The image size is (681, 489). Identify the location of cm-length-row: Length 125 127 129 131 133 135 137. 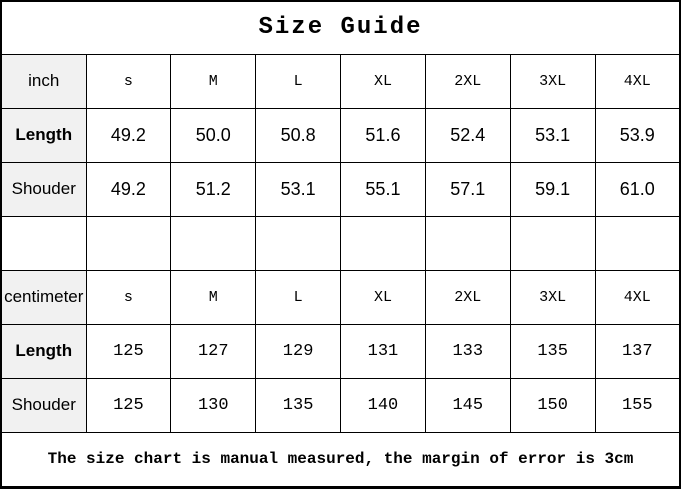
(340, 351).